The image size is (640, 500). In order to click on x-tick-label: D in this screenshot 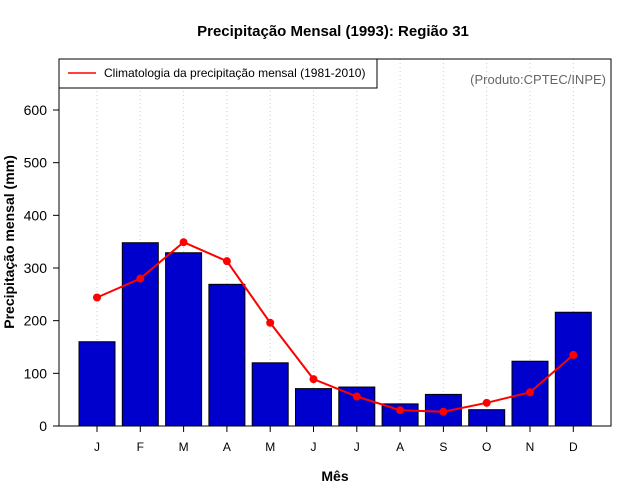, I will do `click(573, 447)`.